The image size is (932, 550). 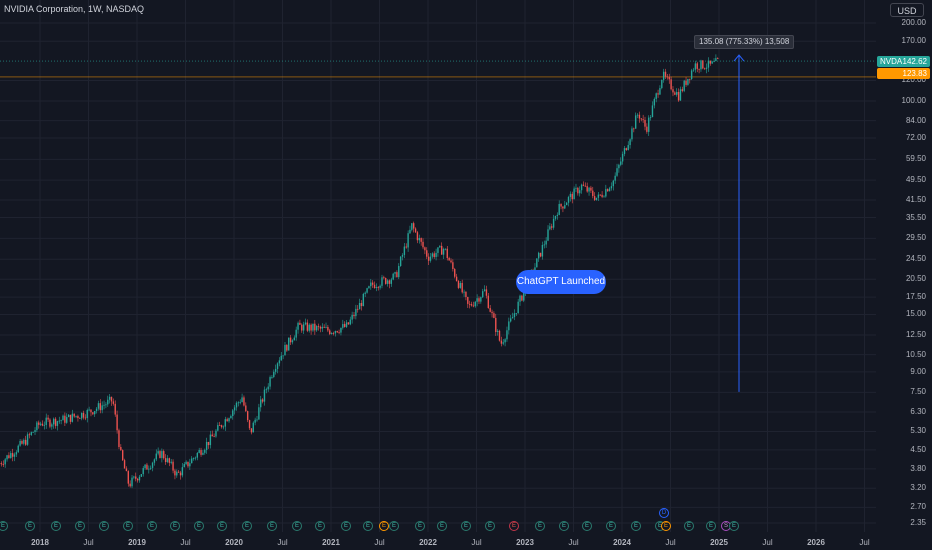 What do you see at coordinates (915, 217) in the screenshot?
I see `price-tick-label: 35.50` at bounding box center [915, 217].